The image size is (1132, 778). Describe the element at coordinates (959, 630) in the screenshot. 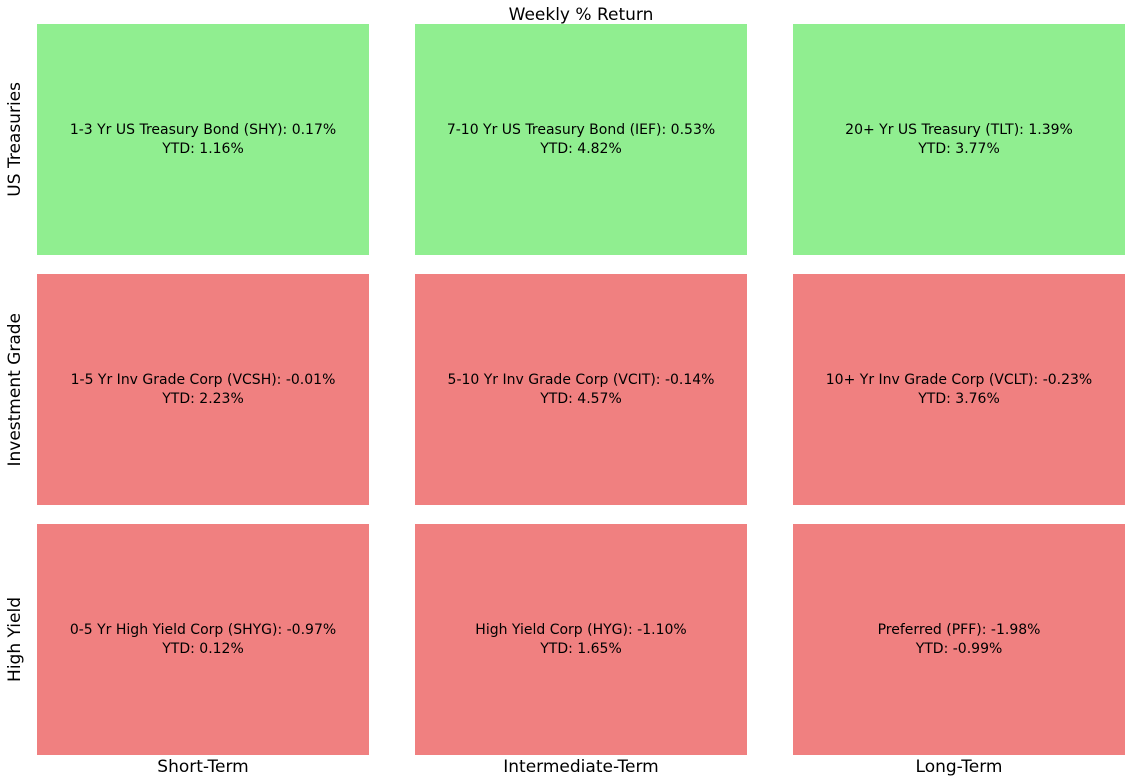

I see `cell-weekly-return-label: Preferred (PFF): -1.98%` at that location.